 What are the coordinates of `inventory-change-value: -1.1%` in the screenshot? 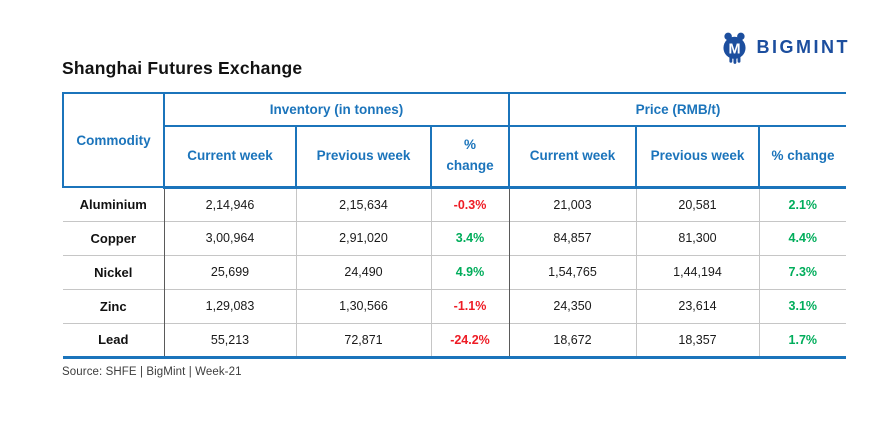 It's located at (469, 305).